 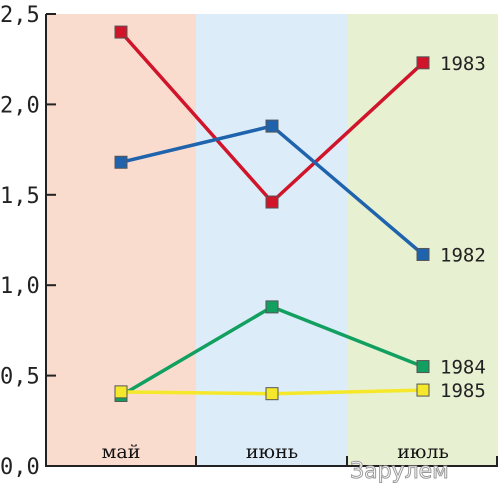 What do you see at coordinates (399, 471) in the screenshot?
I see `watermark-text: Зарулем` at bounding box center [399, 471].